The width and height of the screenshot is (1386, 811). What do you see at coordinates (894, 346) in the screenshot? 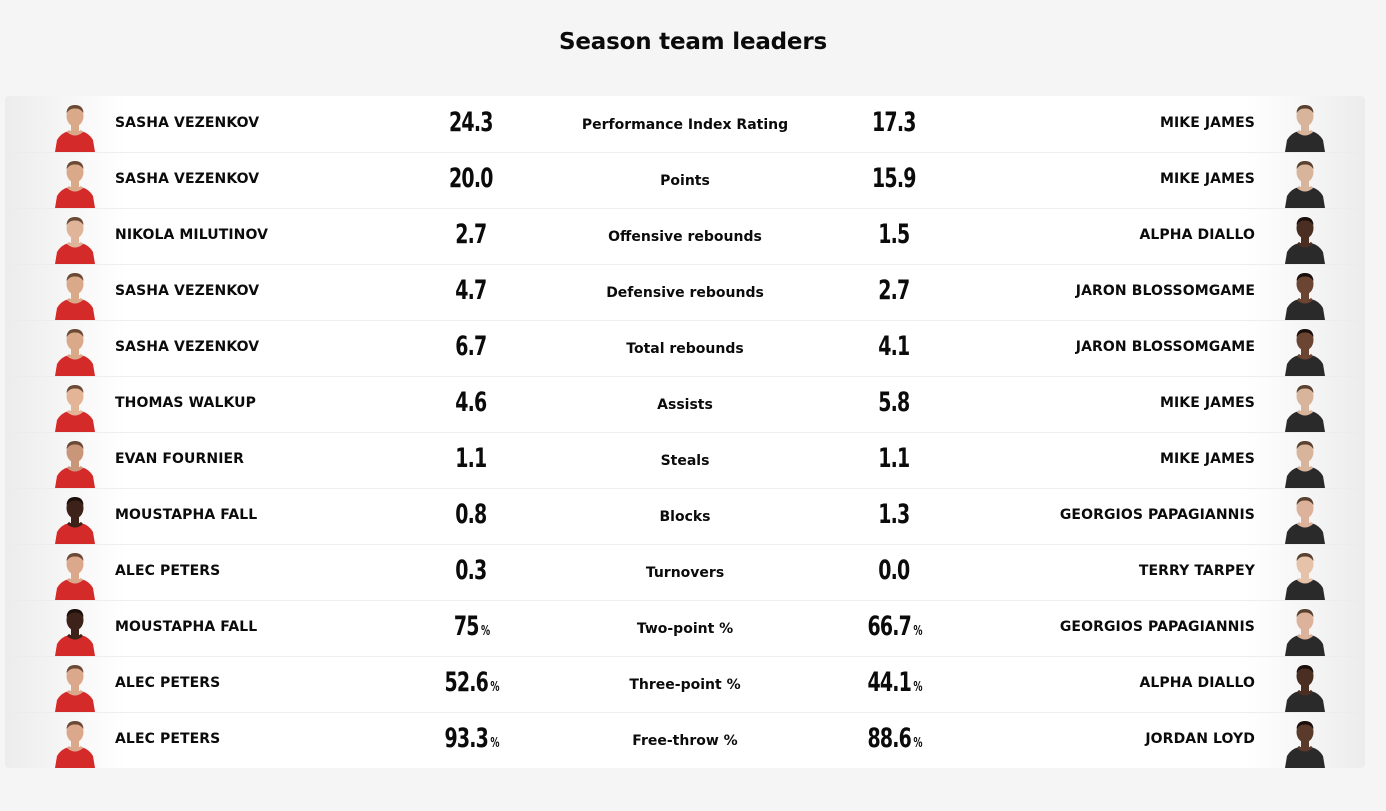
I see `away-value-number: 4.1` at bounding box center [894, 346].